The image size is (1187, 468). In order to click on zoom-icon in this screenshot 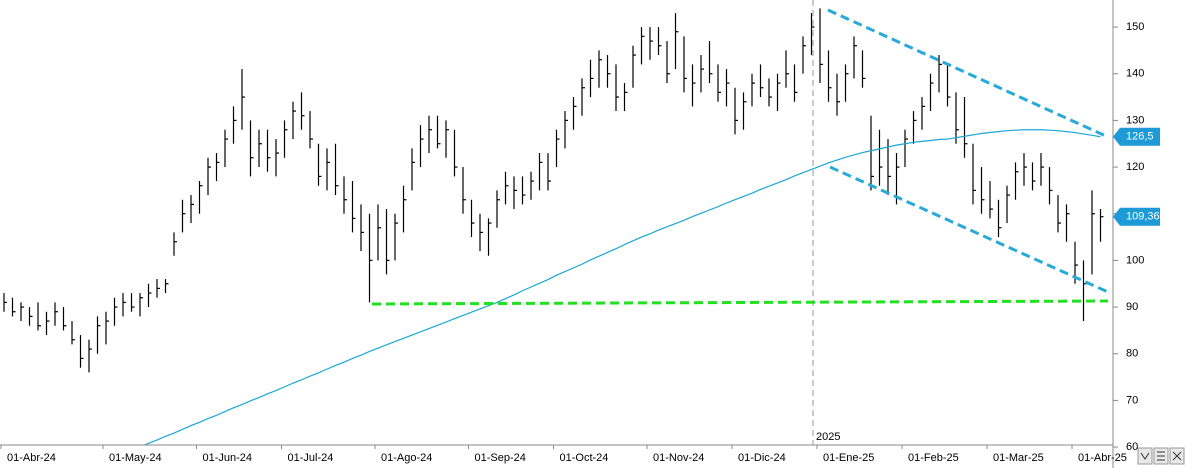, I will do `click(1161, 456)`.